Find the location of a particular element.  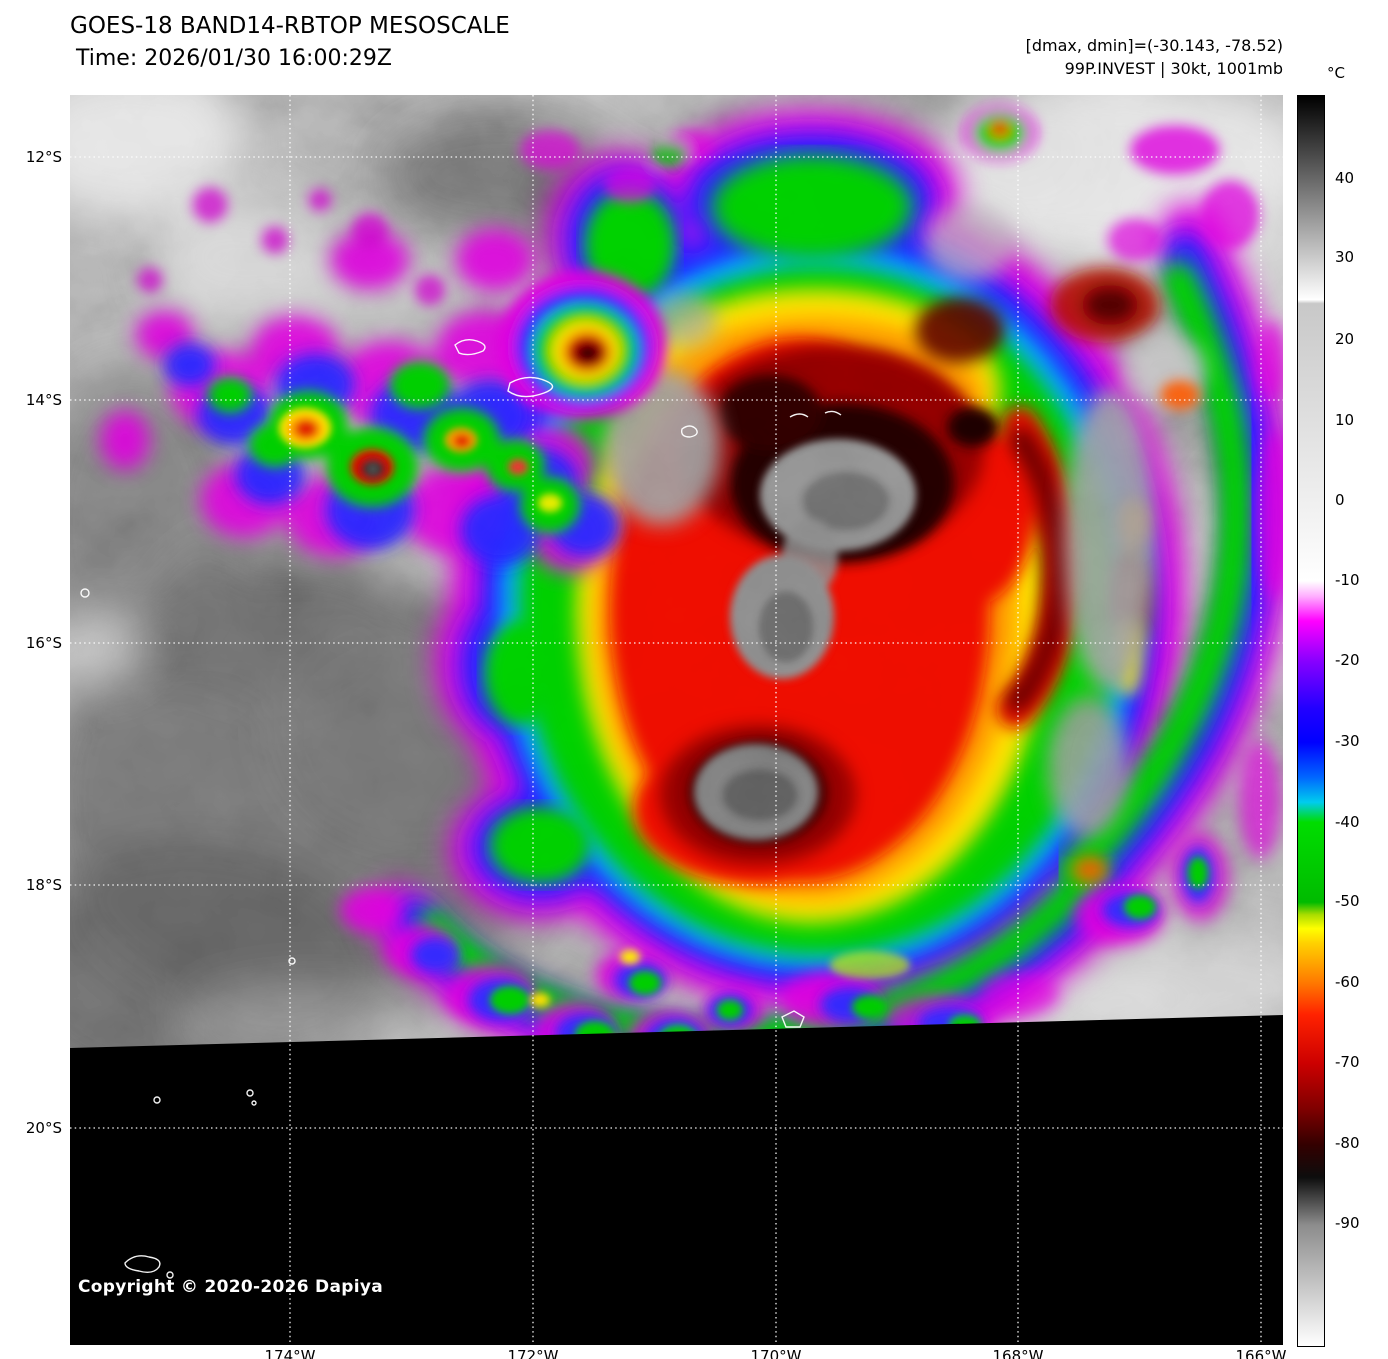

lon-tick-label: 170°W is located at coordinates (776, 1353).